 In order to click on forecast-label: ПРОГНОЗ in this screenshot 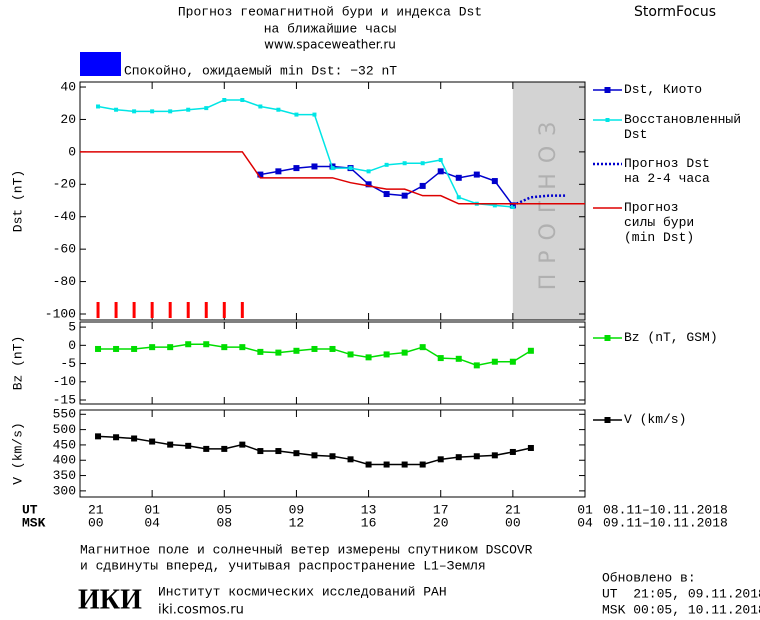, I will do `click(548, 201)`.